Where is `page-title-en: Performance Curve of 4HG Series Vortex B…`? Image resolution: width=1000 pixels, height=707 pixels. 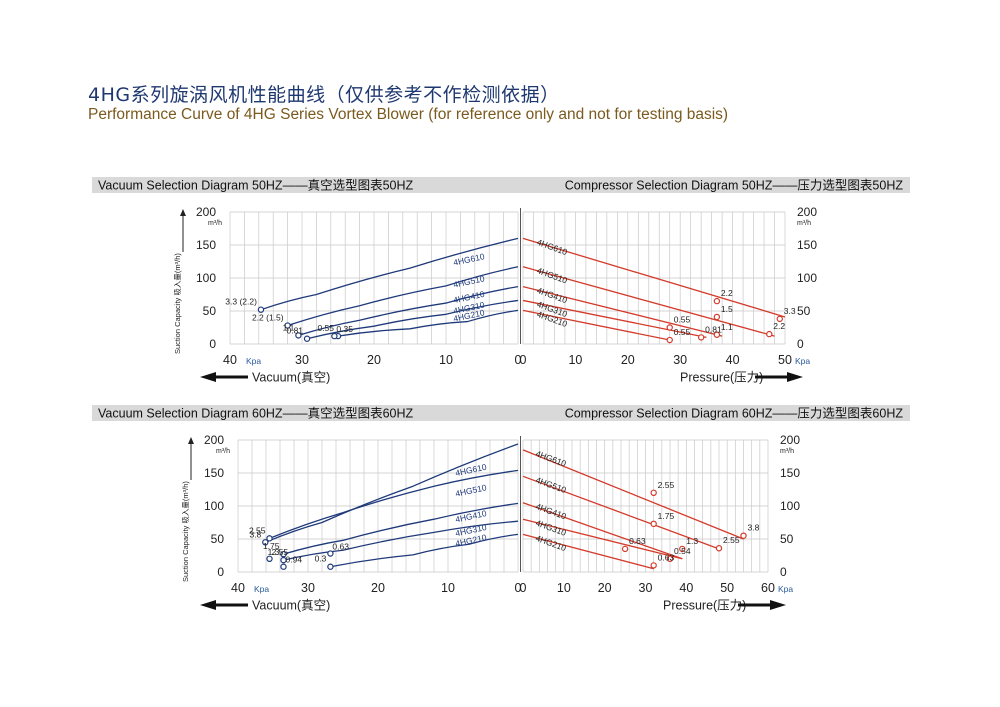
page-title-en: Performance Curve of 4HG Series Vortex B… is located at coordinates (408, 114).